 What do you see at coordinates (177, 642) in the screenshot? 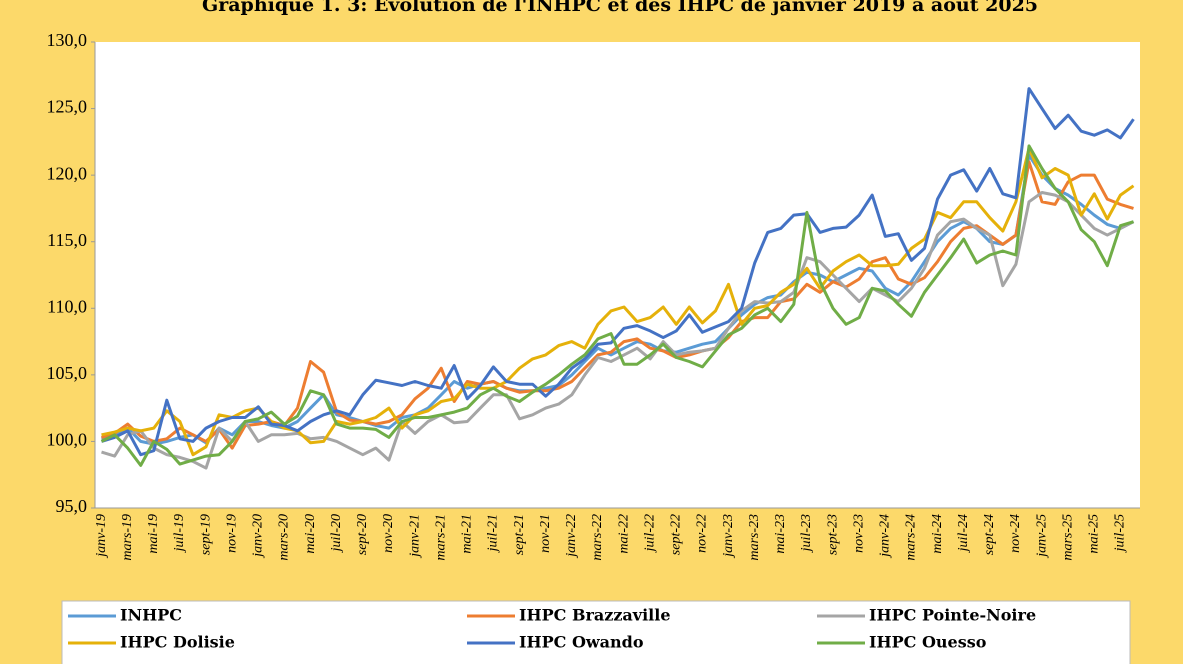
I see `legend-label: IHPC Dolisie` at bounding box center [177, 642].